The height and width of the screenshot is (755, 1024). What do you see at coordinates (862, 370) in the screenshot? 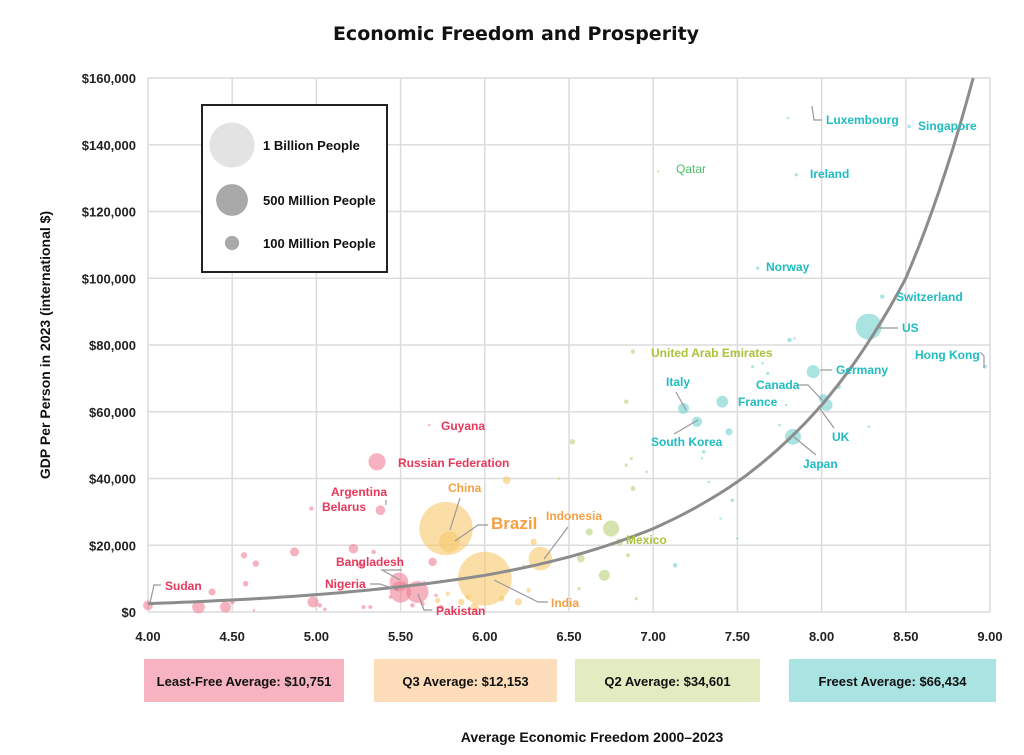
I see `label-germany: Germany` at bounding box center [862, 370].